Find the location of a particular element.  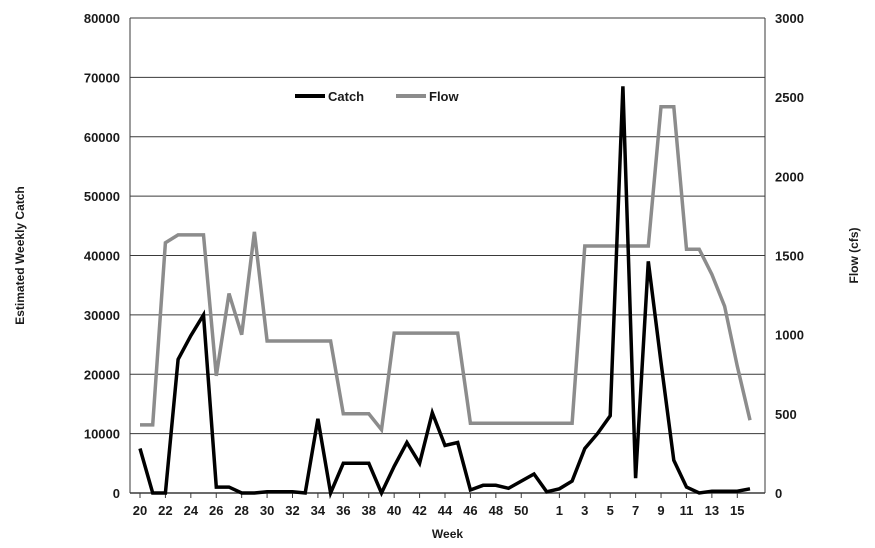

y-tick-label: 60000 is located at coordinates (102, 137).